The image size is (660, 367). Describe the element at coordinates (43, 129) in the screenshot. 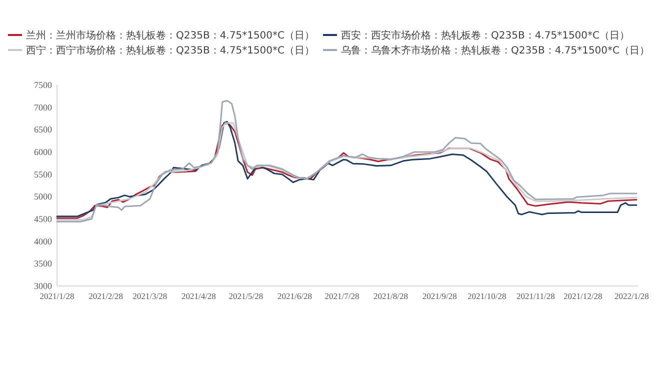

I see `y-tick-label: 6500` at that location.